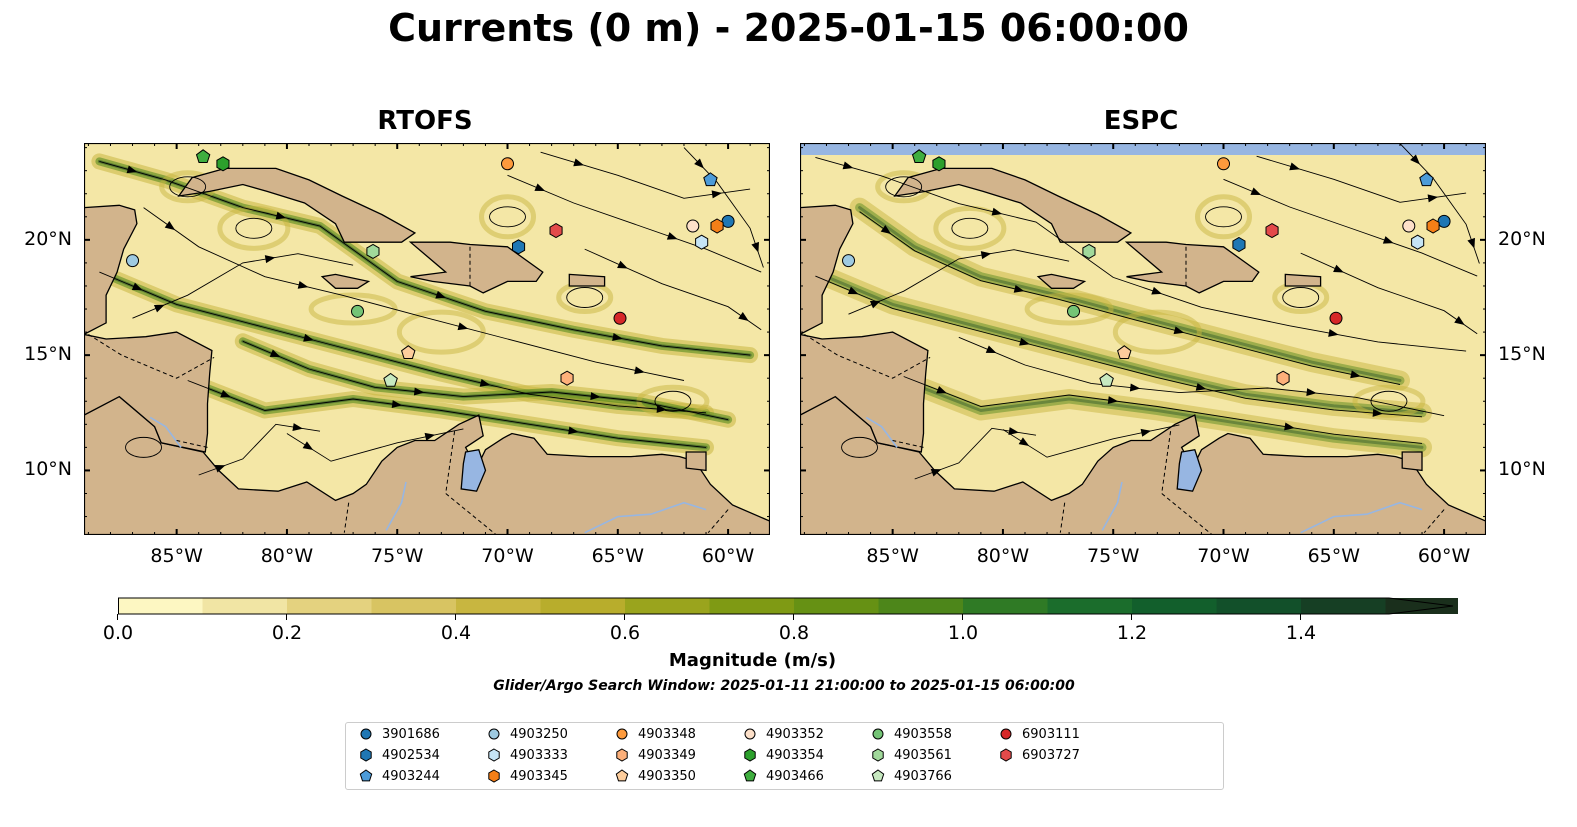 The width and height of the screenshot is (1577, 827). I want to click on pentagon-marker-icon, so click(622, 775).